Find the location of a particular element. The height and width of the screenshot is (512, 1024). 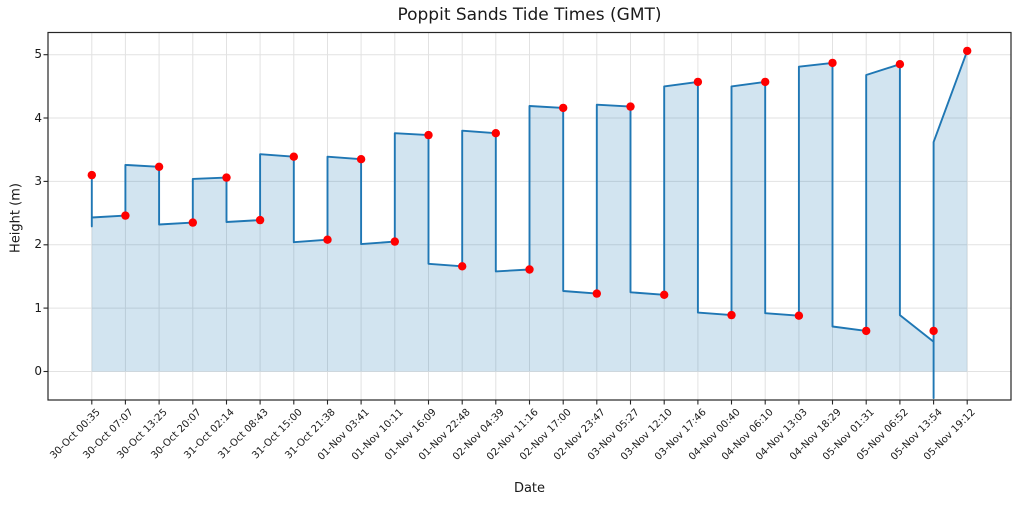

y-tick-label: 3 is located at coordinates (38, 180).